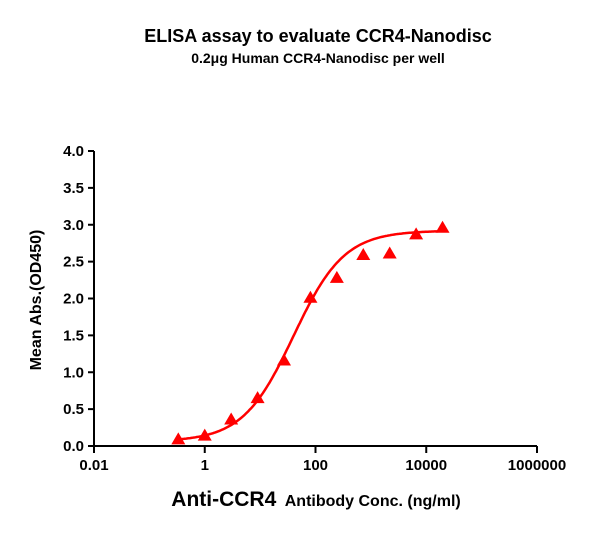 The width and height of the screenshot is (600, 540). I want to click on x-axis-label-main: Anti-CCR4, so click(223, 499).